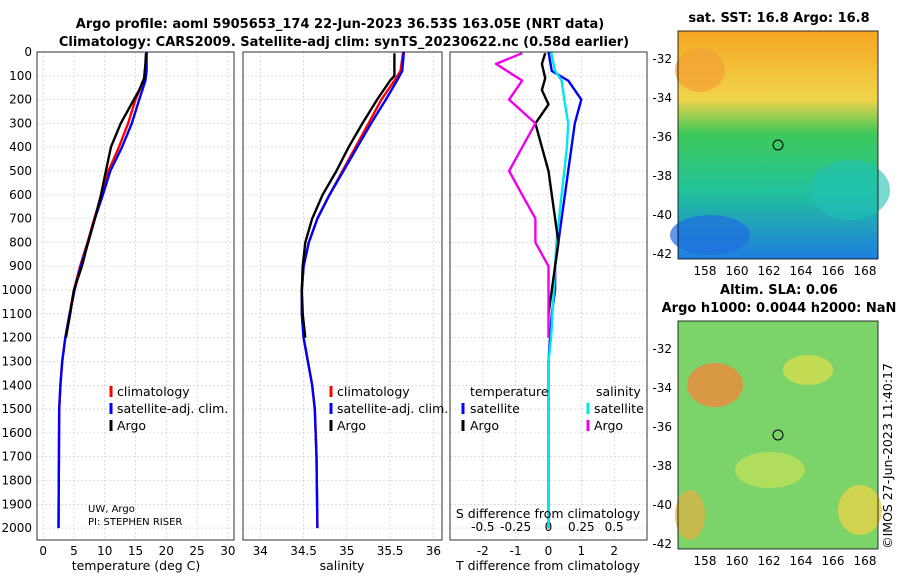 Image resolution: width=900 pixels, height=580 pixels. Describe the element at coordinates (887, 456) in the screenshot. I see `imos-credit: ©IMOS 27-Jun-2023 11:40:17` at that location.